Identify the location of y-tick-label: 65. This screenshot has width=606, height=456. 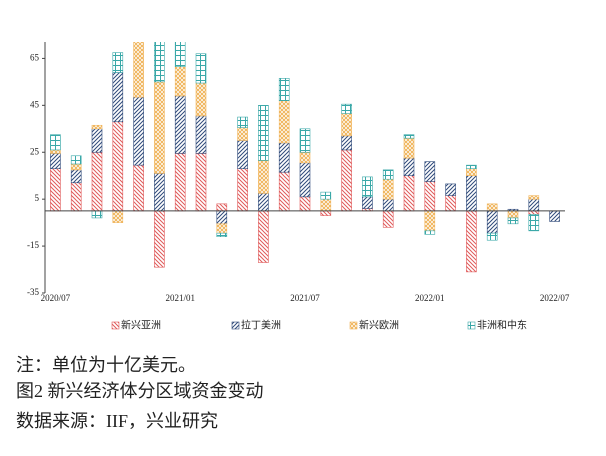
(35, 57).